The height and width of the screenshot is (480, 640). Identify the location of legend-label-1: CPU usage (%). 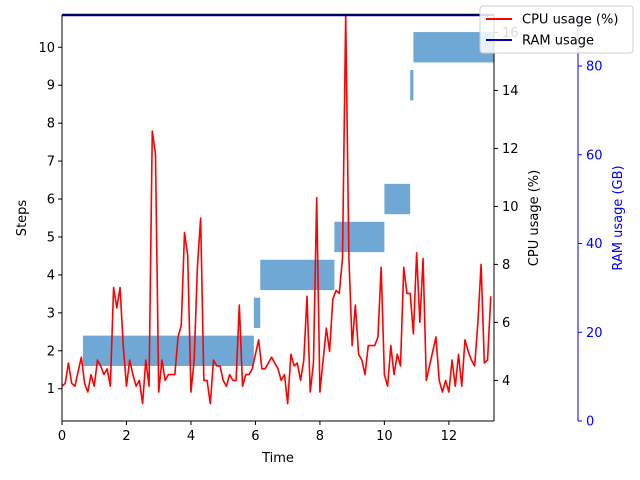
(570, 20).